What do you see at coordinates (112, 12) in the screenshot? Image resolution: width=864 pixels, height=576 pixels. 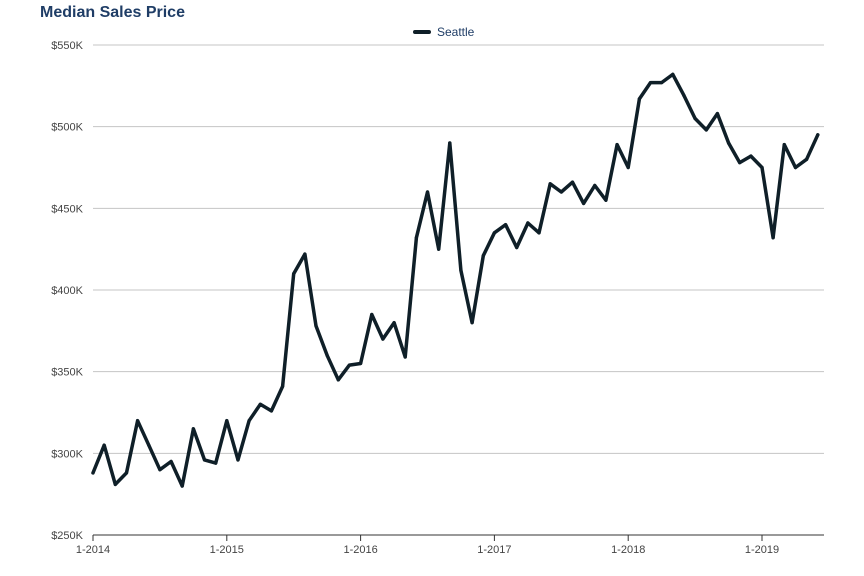 I see `chart-title: Median Sales Price` at bounding box center [112, 12].